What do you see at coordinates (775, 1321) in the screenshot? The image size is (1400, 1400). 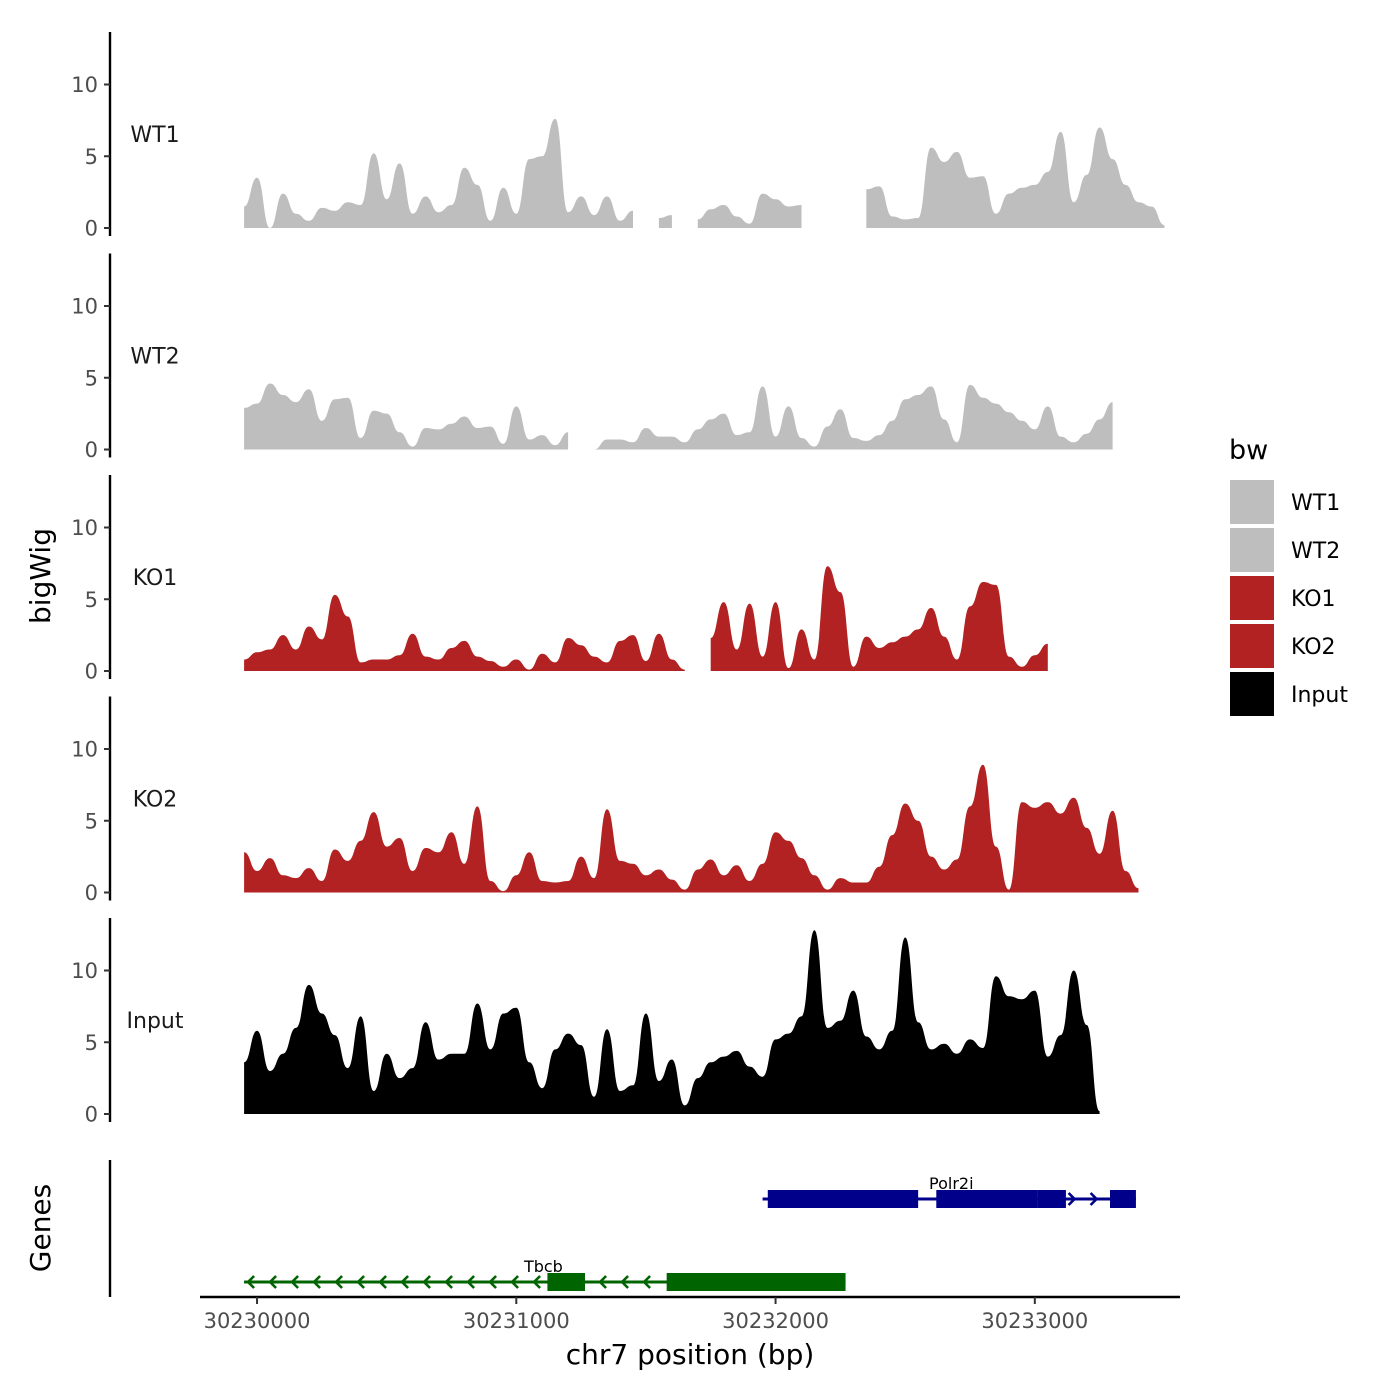 I see `x-tick-label: 30232000` at bounding box center [775, 1321].